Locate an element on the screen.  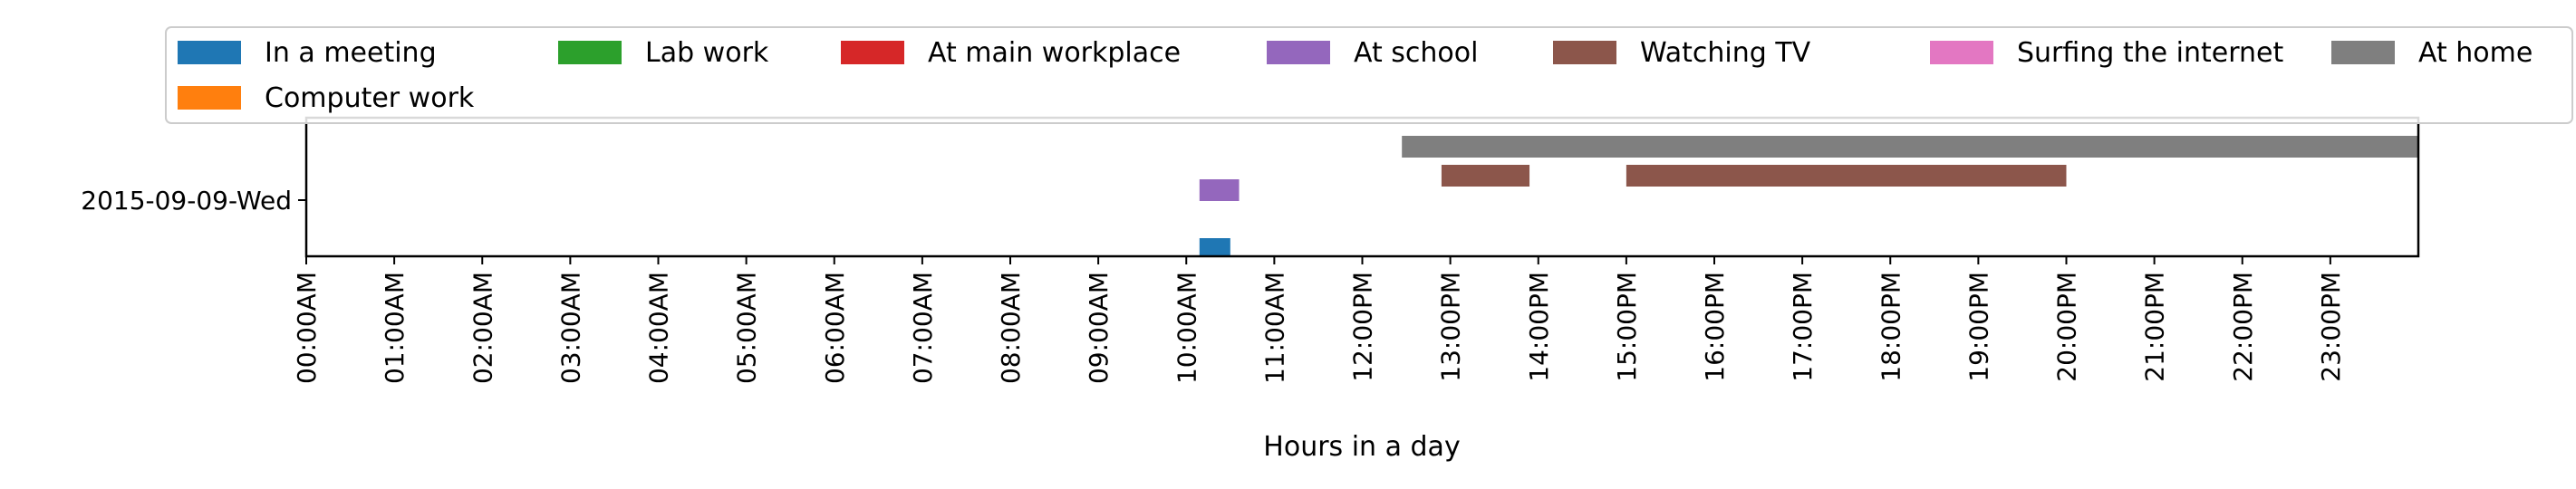
legend-entry: At main workplace is located at coordinates (1011, 53).